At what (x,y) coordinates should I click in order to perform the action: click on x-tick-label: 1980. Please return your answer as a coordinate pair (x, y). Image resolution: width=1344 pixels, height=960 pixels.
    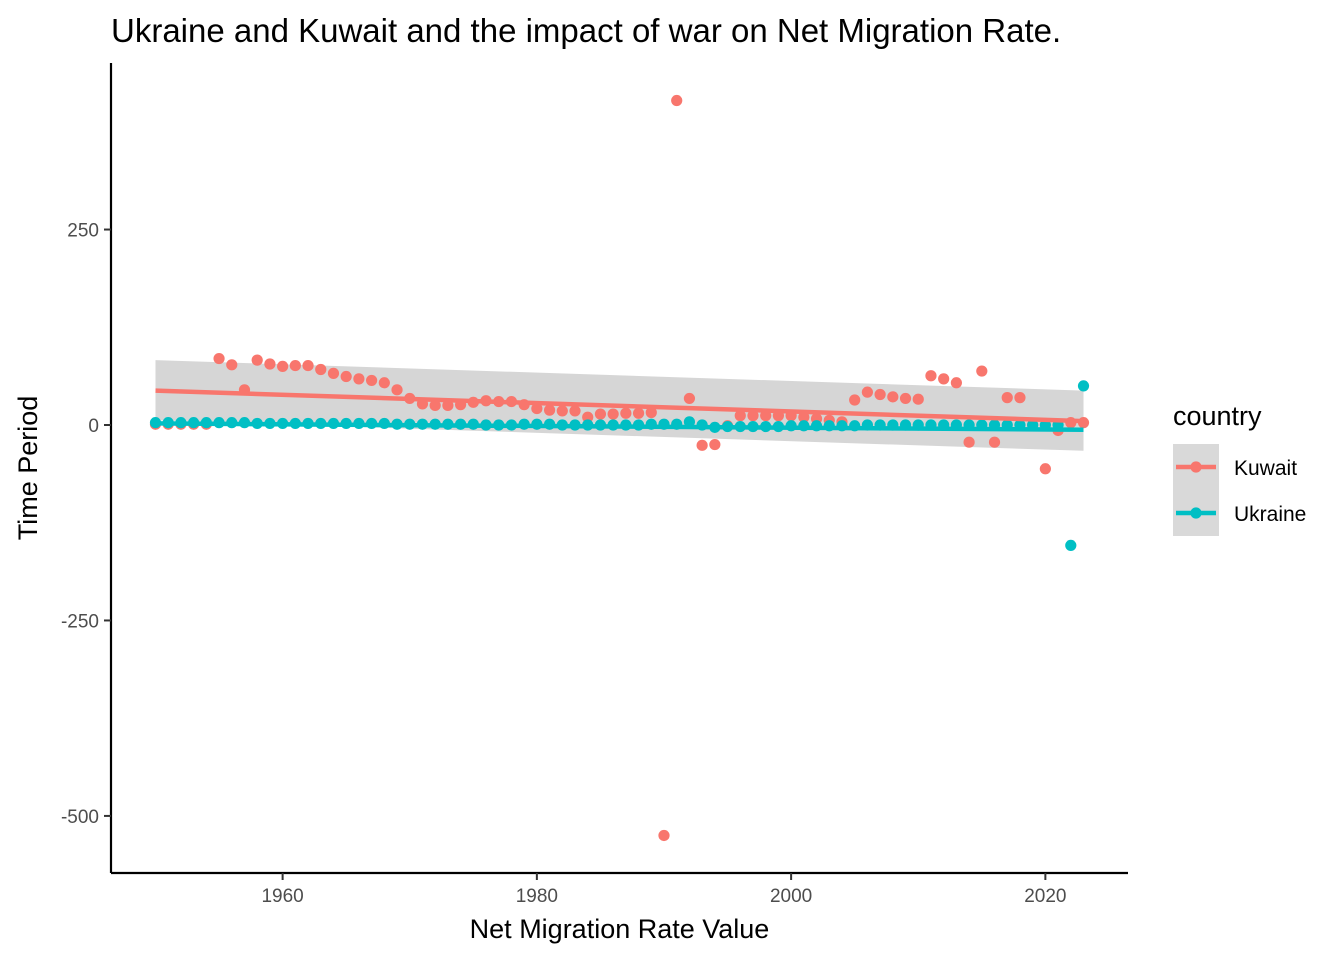
    Looking at the image, I should click on (537, 896).